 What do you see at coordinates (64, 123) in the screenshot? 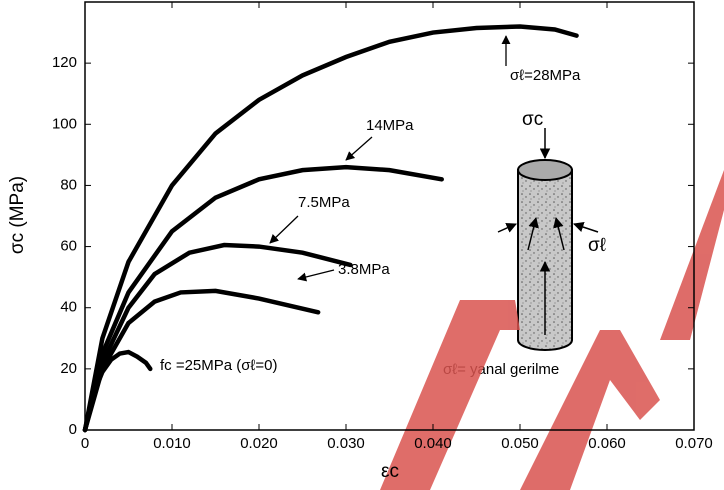
I see `y-tick-label: 100` at bounding box center [64, 123].